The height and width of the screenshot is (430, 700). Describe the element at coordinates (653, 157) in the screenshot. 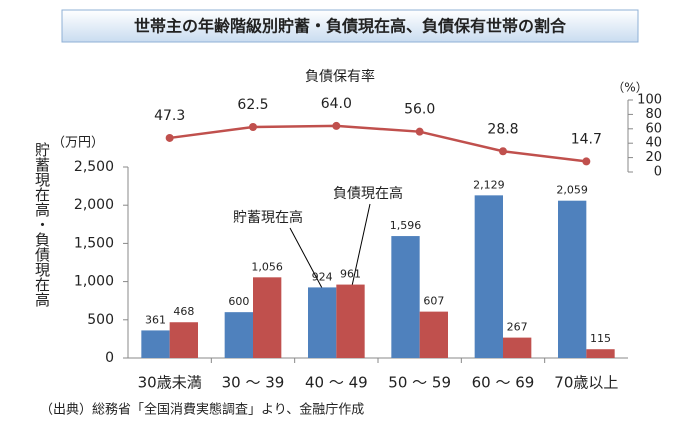

I see `y2-tick-label: 20` at that location.